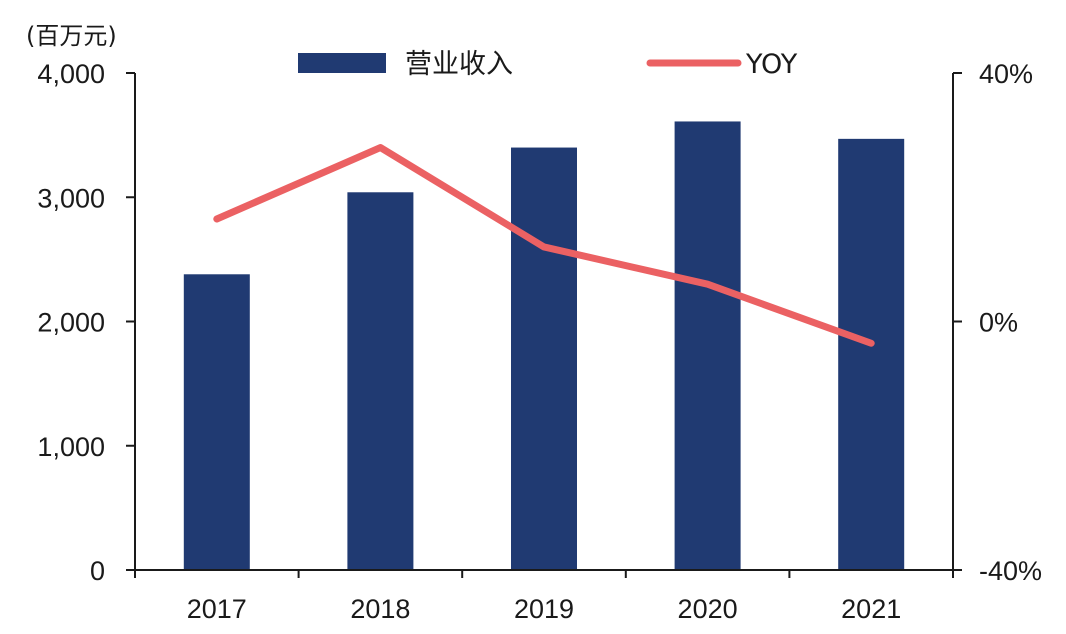 The width and height of the screenshot is (1066, 634). I want to click on x-tick-label-2021: 2021, so click(871, 609).